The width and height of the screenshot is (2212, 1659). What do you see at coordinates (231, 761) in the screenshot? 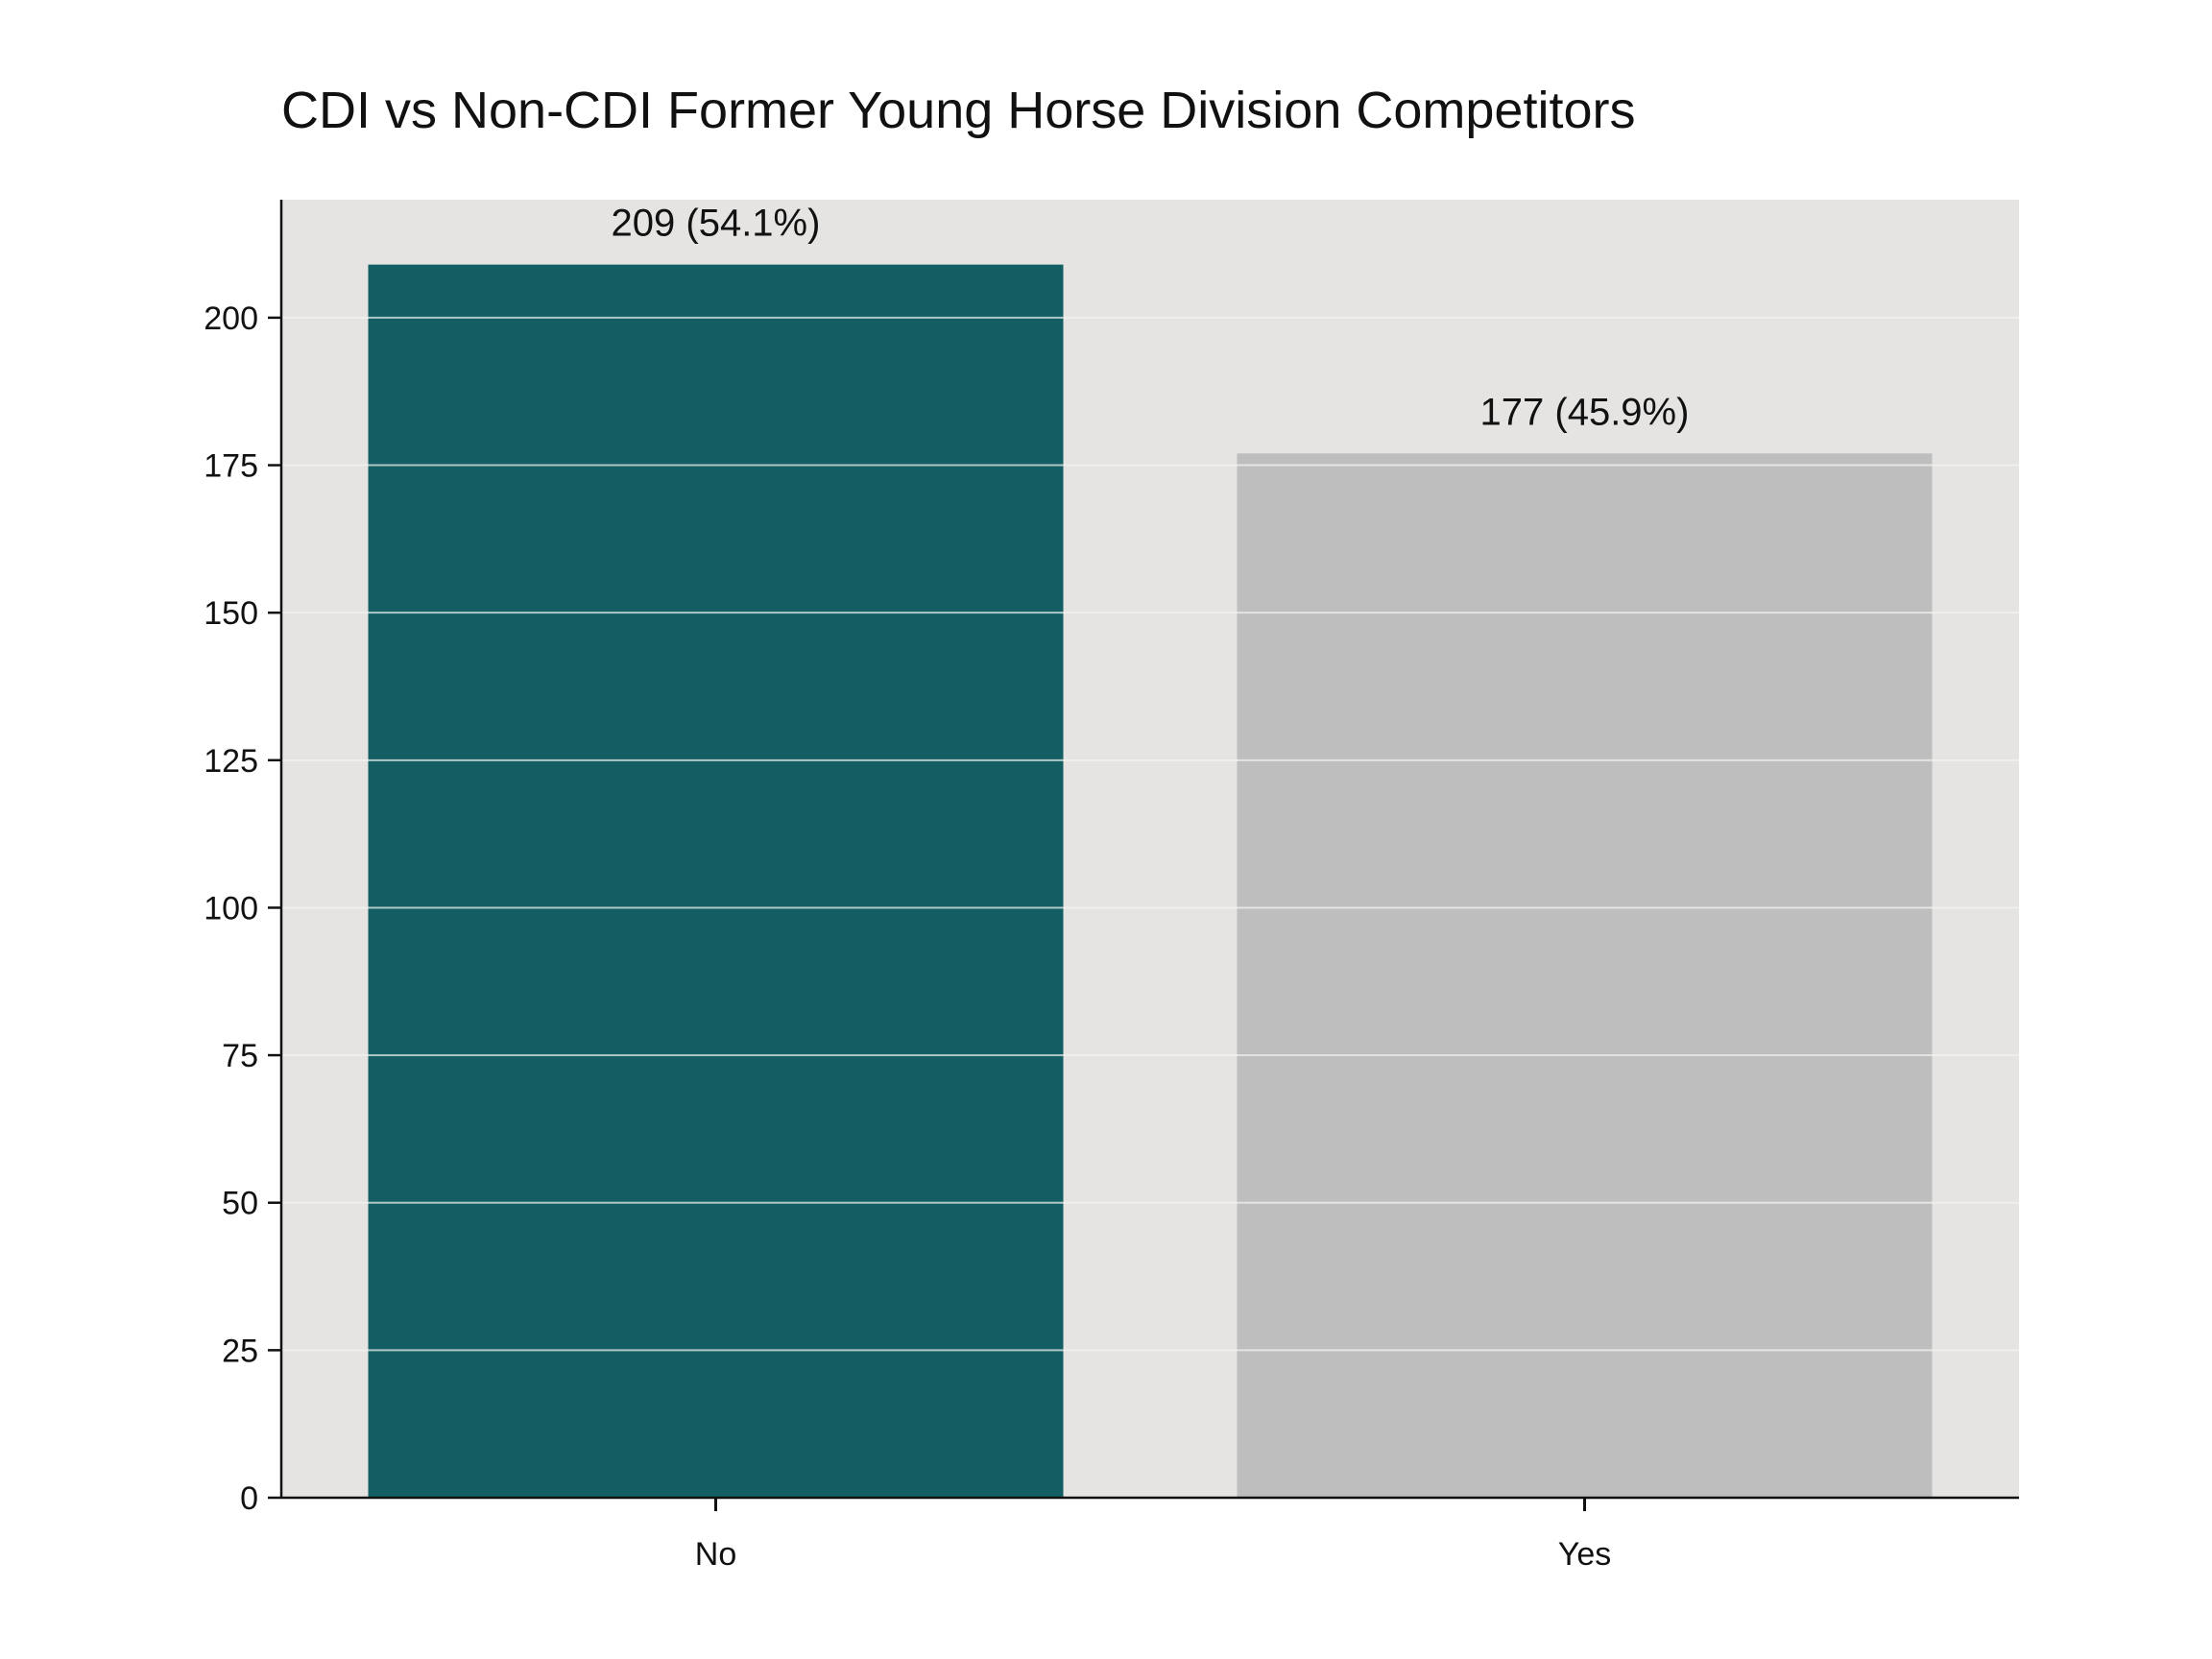
I see `y-tick-label-125: 125` at bounding box center [231, 761].